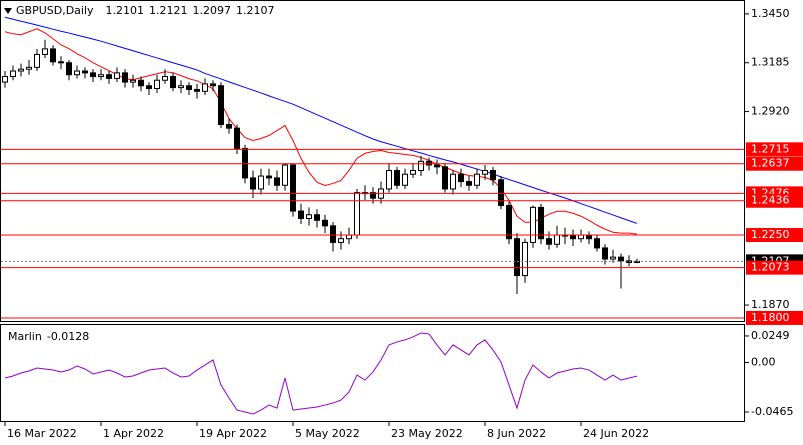 This screenshot has height=445, width=803. What do you see at coordinates (133, 433) in the screenshot?
I see `x-tick-label: 1 Apr 2022` at bounding box center [133, 433].